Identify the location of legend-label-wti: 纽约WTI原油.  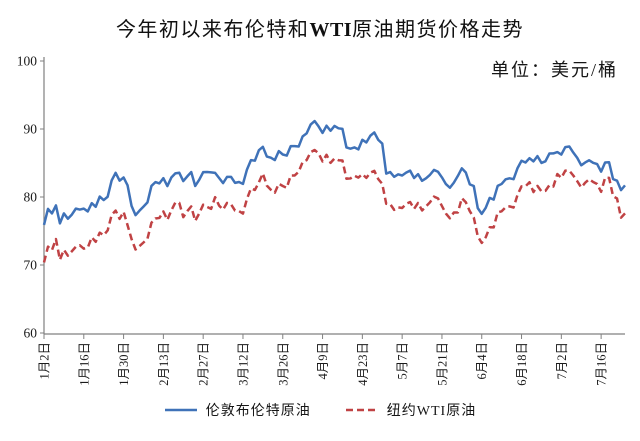
(431, 411).